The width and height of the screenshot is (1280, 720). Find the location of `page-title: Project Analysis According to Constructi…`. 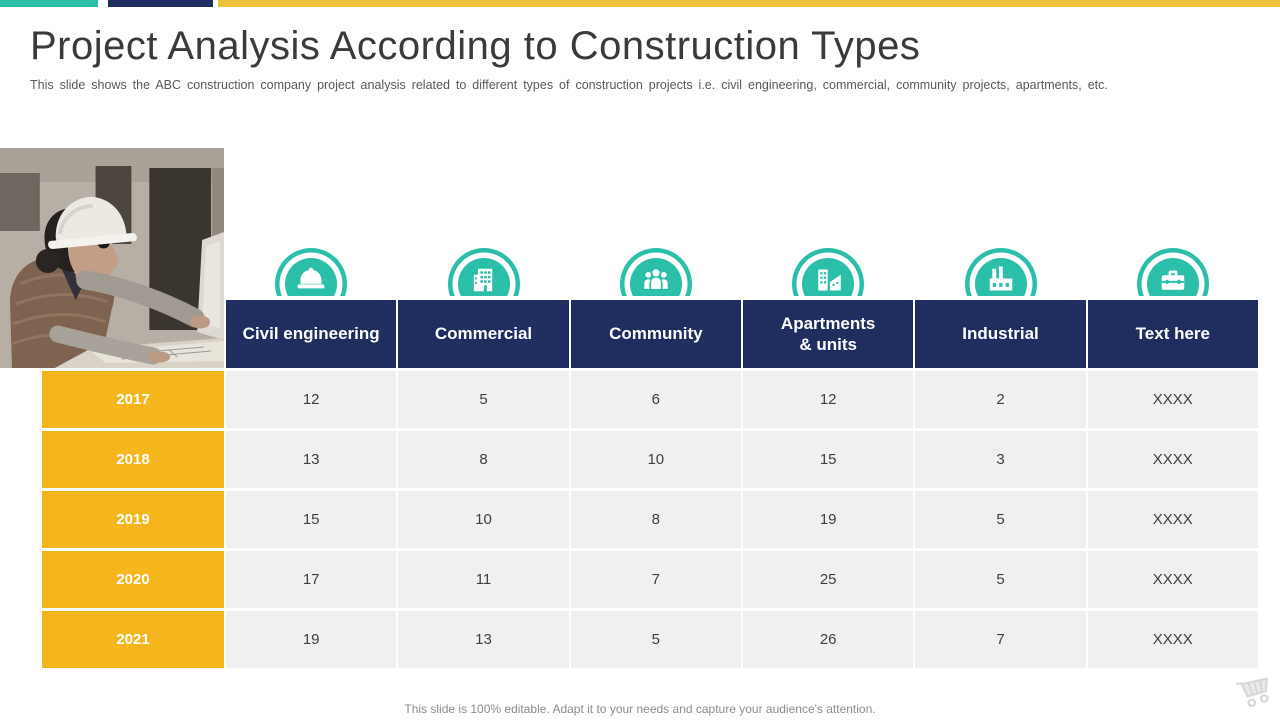

page-title: Project Analysis According to Constructi… is located at coordinates (475, 46).